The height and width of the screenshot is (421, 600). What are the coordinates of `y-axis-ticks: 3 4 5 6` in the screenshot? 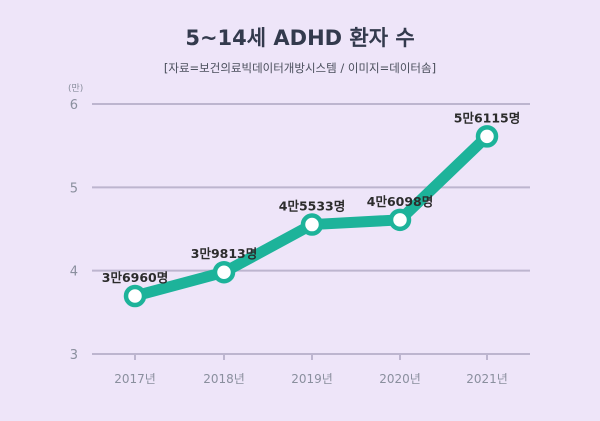 It's located at (74, 230).